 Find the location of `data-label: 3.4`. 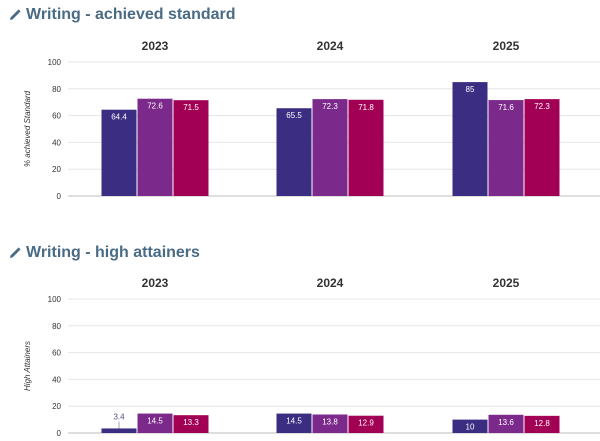

data-label: 3.4 is located at coordinates (119, 416).